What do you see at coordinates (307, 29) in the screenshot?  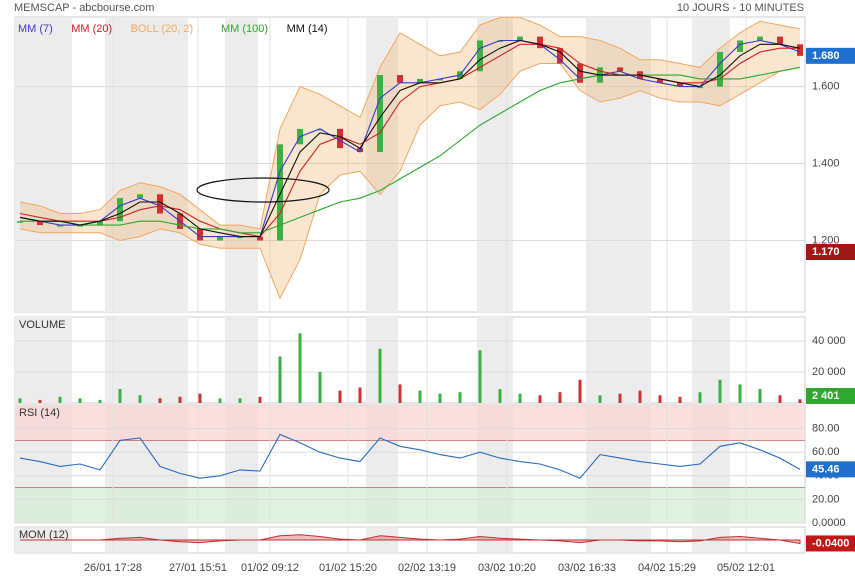 I see `legend-entry: MM (14)` at bounding box center [307, 29].